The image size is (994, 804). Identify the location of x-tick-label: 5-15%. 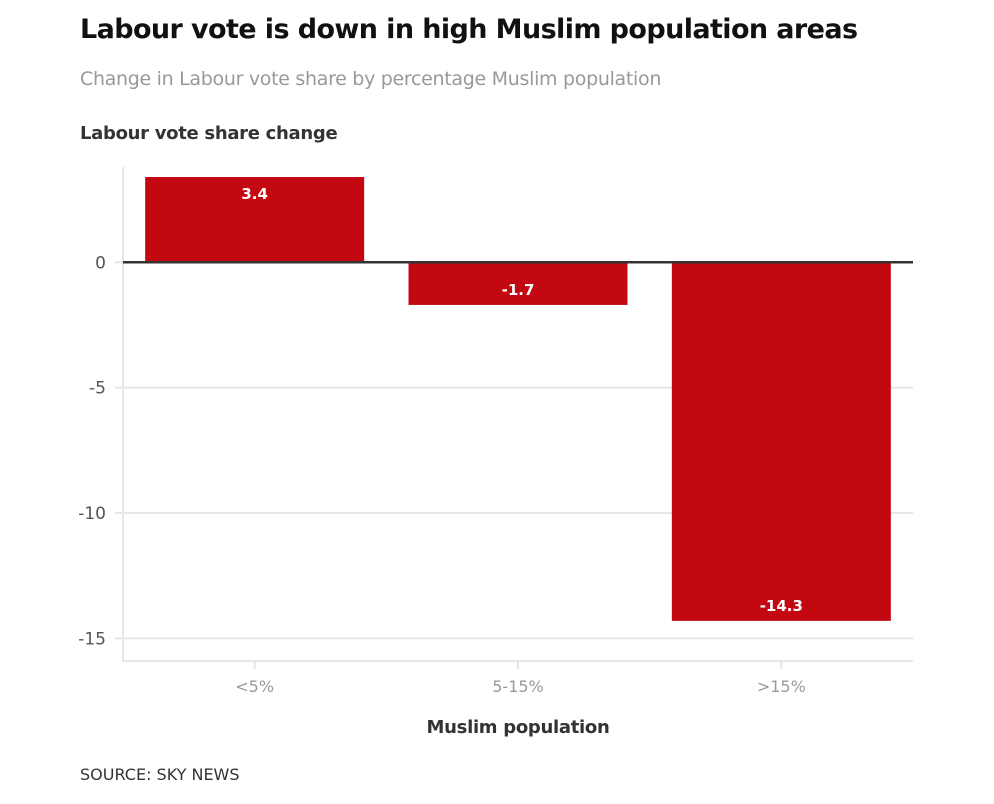
(518, 686).